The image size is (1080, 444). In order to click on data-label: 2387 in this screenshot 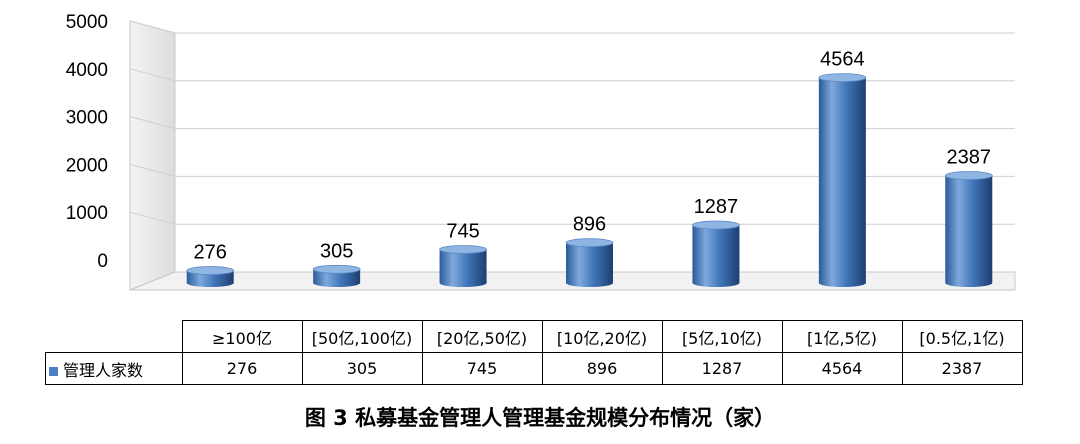, I will do `click(969, 158)`.